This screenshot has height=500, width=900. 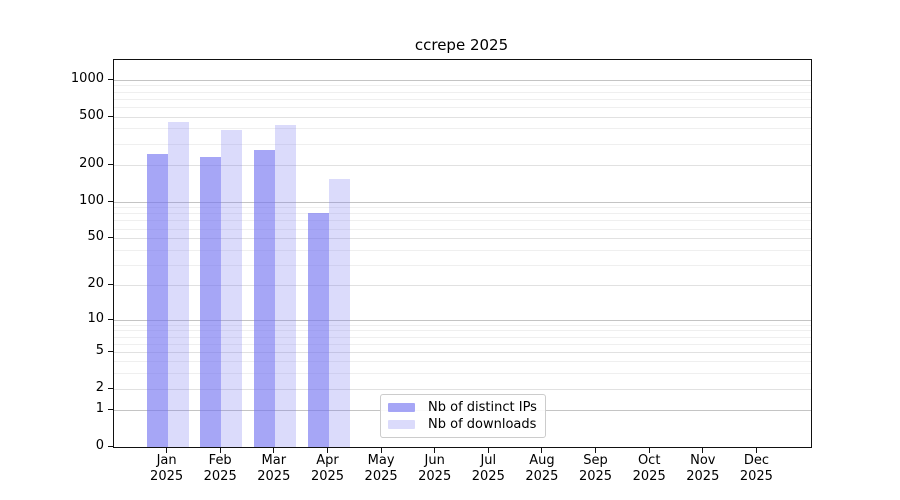 I want to click on x-tick-label-oct: Oct 2025, so click(x=649, y=469).